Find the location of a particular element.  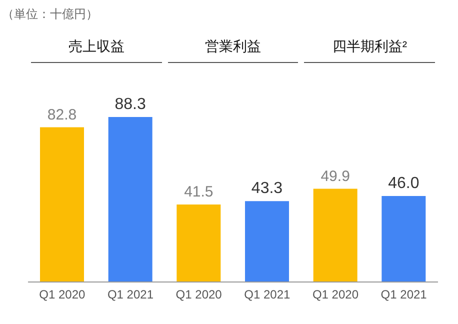

text: 営業利益 is located at coordinates (233, 47).